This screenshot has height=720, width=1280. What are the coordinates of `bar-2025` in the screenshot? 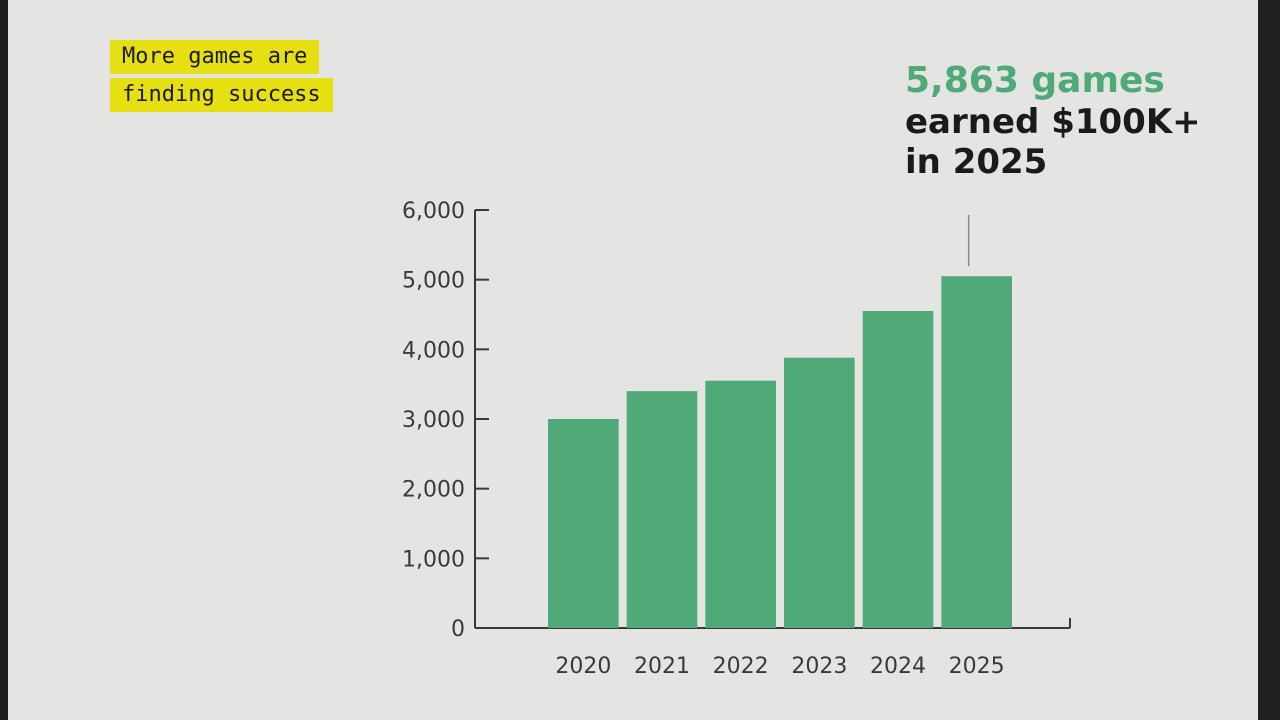 It's located at (976, 452).